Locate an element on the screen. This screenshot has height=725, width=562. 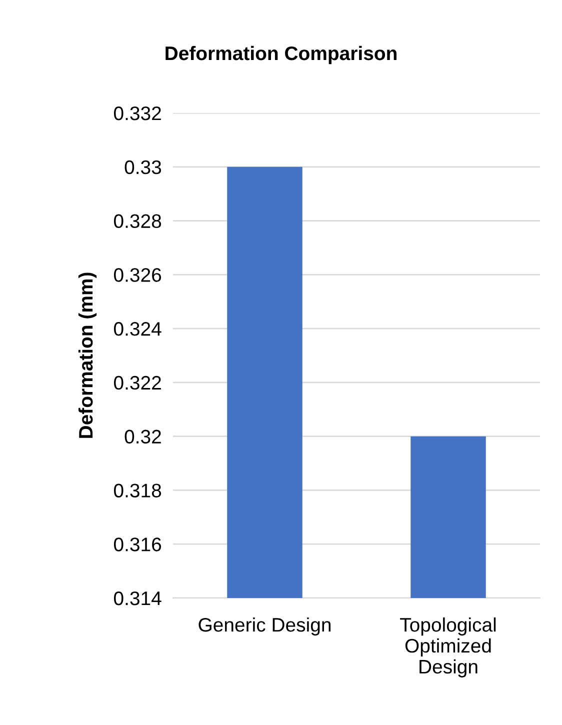
y-tick-label: 0.316 is located at coordinates (138, 545).